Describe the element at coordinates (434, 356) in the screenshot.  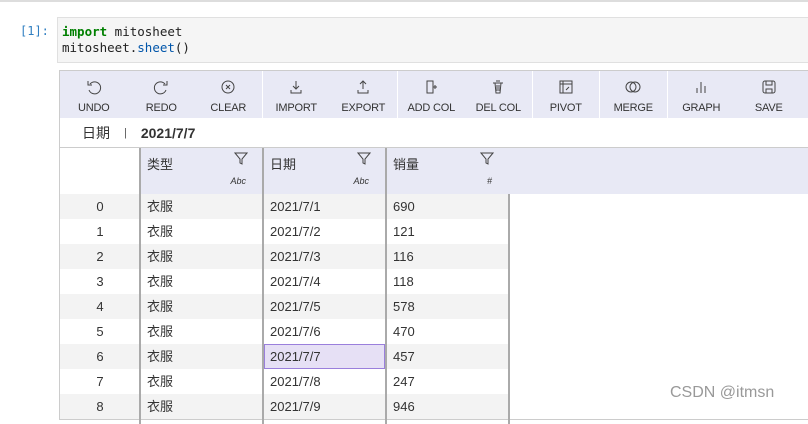
I see `table-row: 6 衣服 2021/7/7 457` at that location.